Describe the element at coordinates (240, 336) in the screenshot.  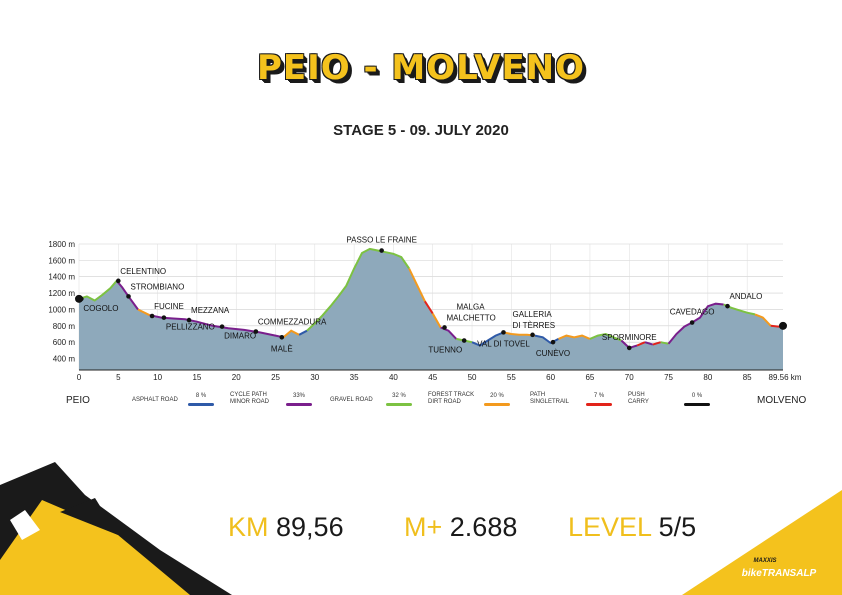
I see `waypoint-label: DIMARO` at that location.